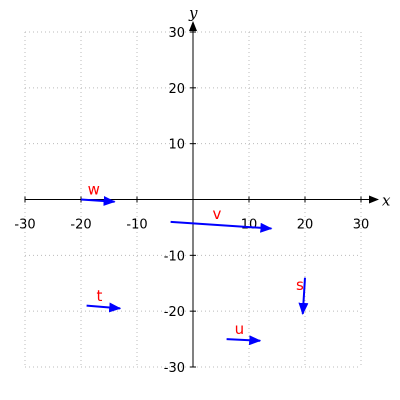 This screenshot has height=400, width=400. I want to click on x-tick-label: -30, so click(24, 225).